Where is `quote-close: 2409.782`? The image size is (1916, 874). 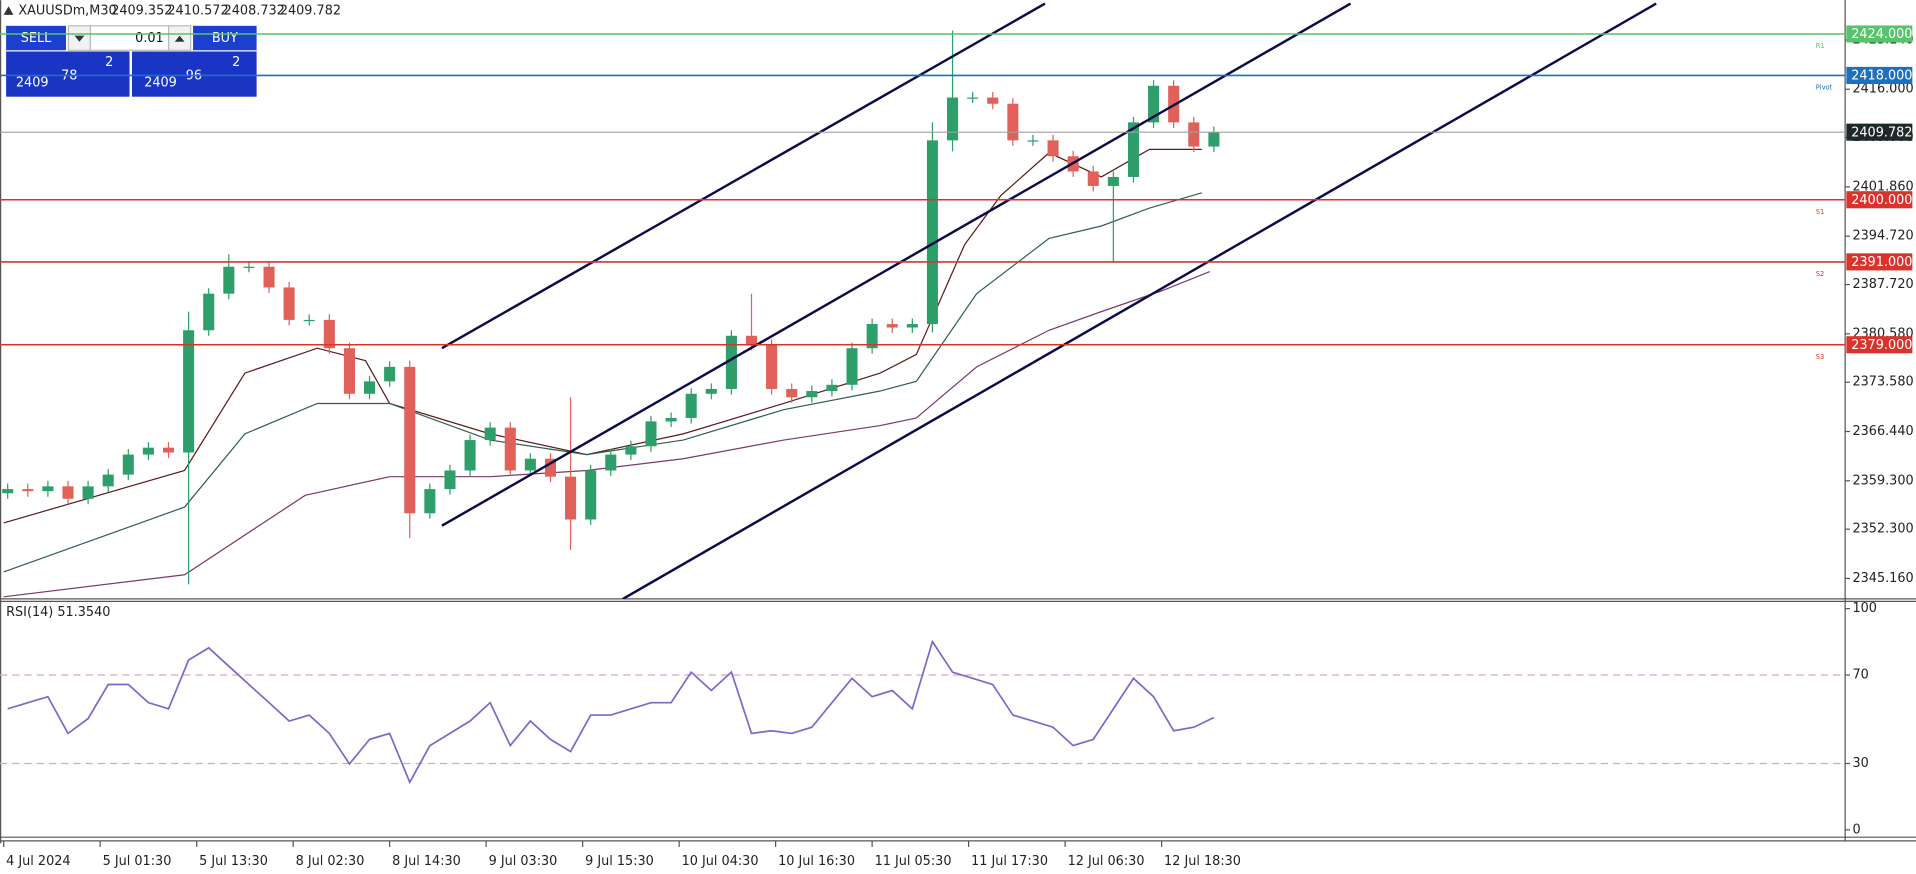
quote-close: 2409.782 is located at coordinates (310, 11).